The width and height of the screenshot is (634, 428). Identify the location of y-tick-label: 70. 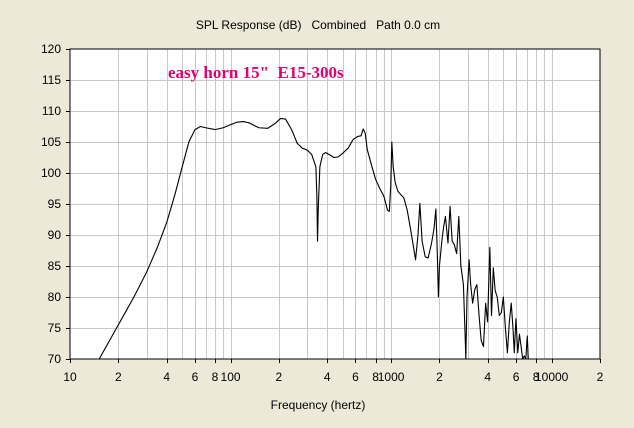
(55, 359).